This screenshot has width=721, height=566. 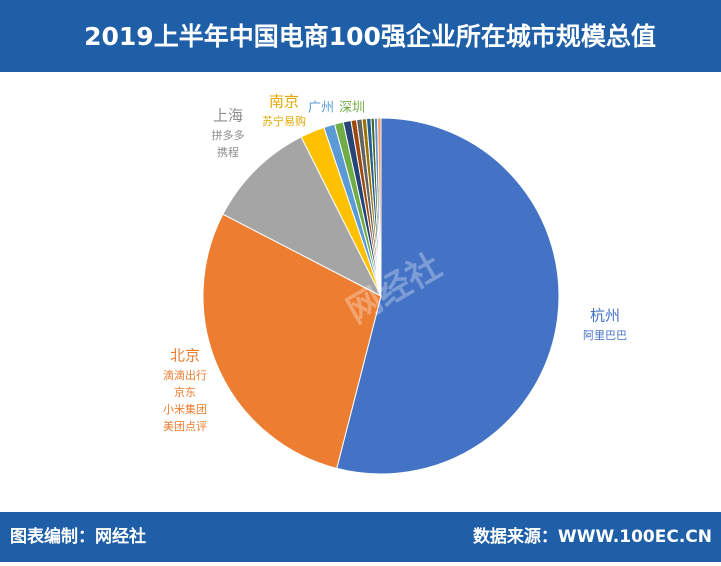 What do you see at coordinates (228, 116) in the screenshot?
I see `category-label: 上海` at bounding box center [228, 116].